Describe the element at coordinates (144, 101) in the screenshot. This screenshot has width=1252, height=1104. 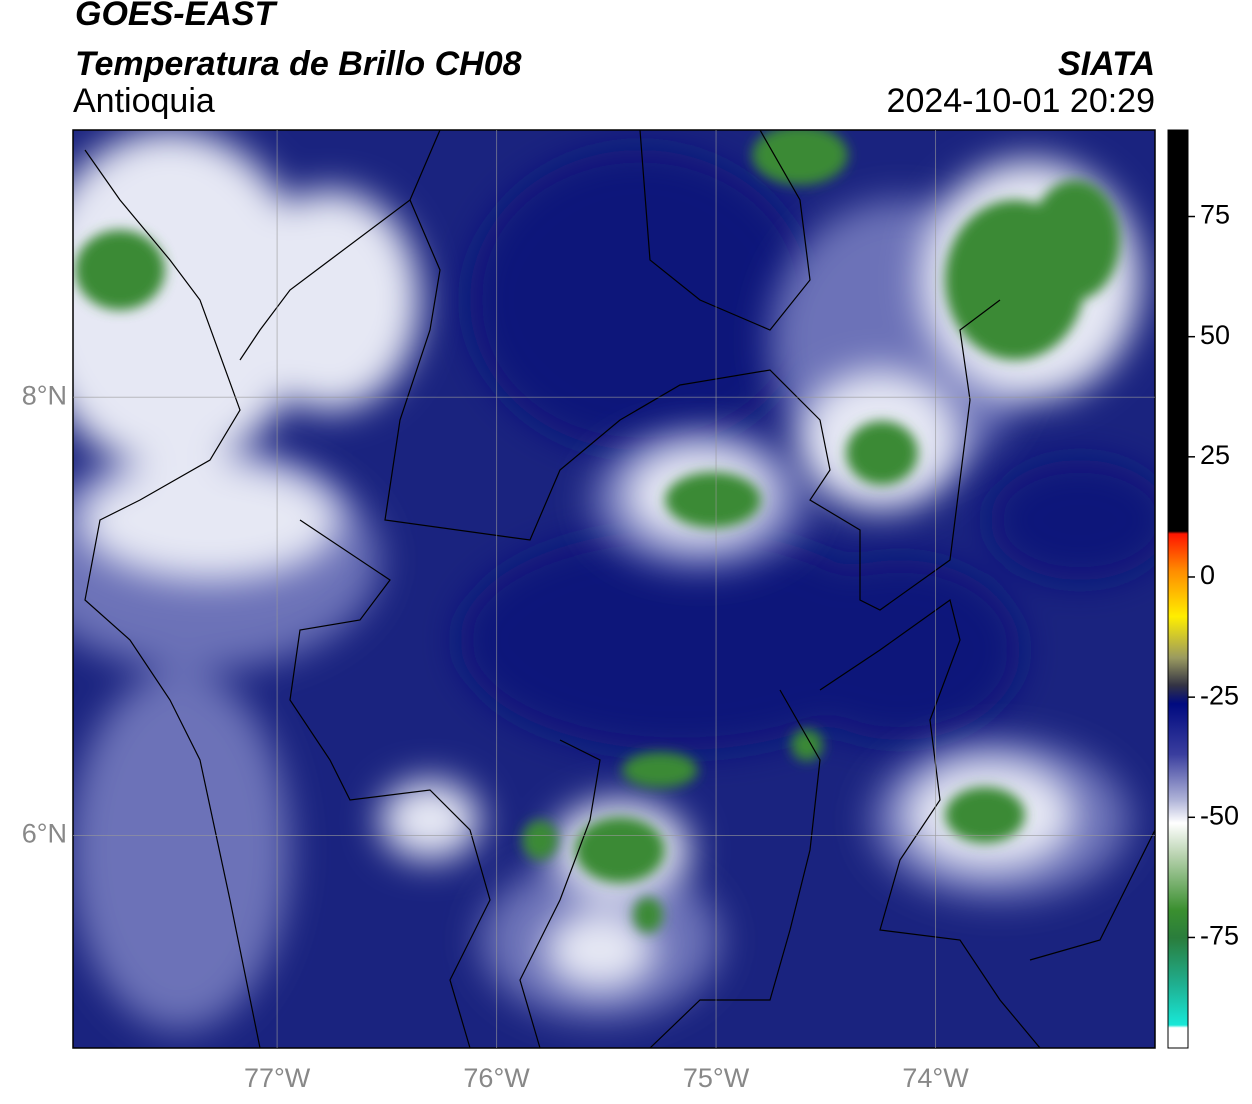
I see `region: Antioquia` at that location.